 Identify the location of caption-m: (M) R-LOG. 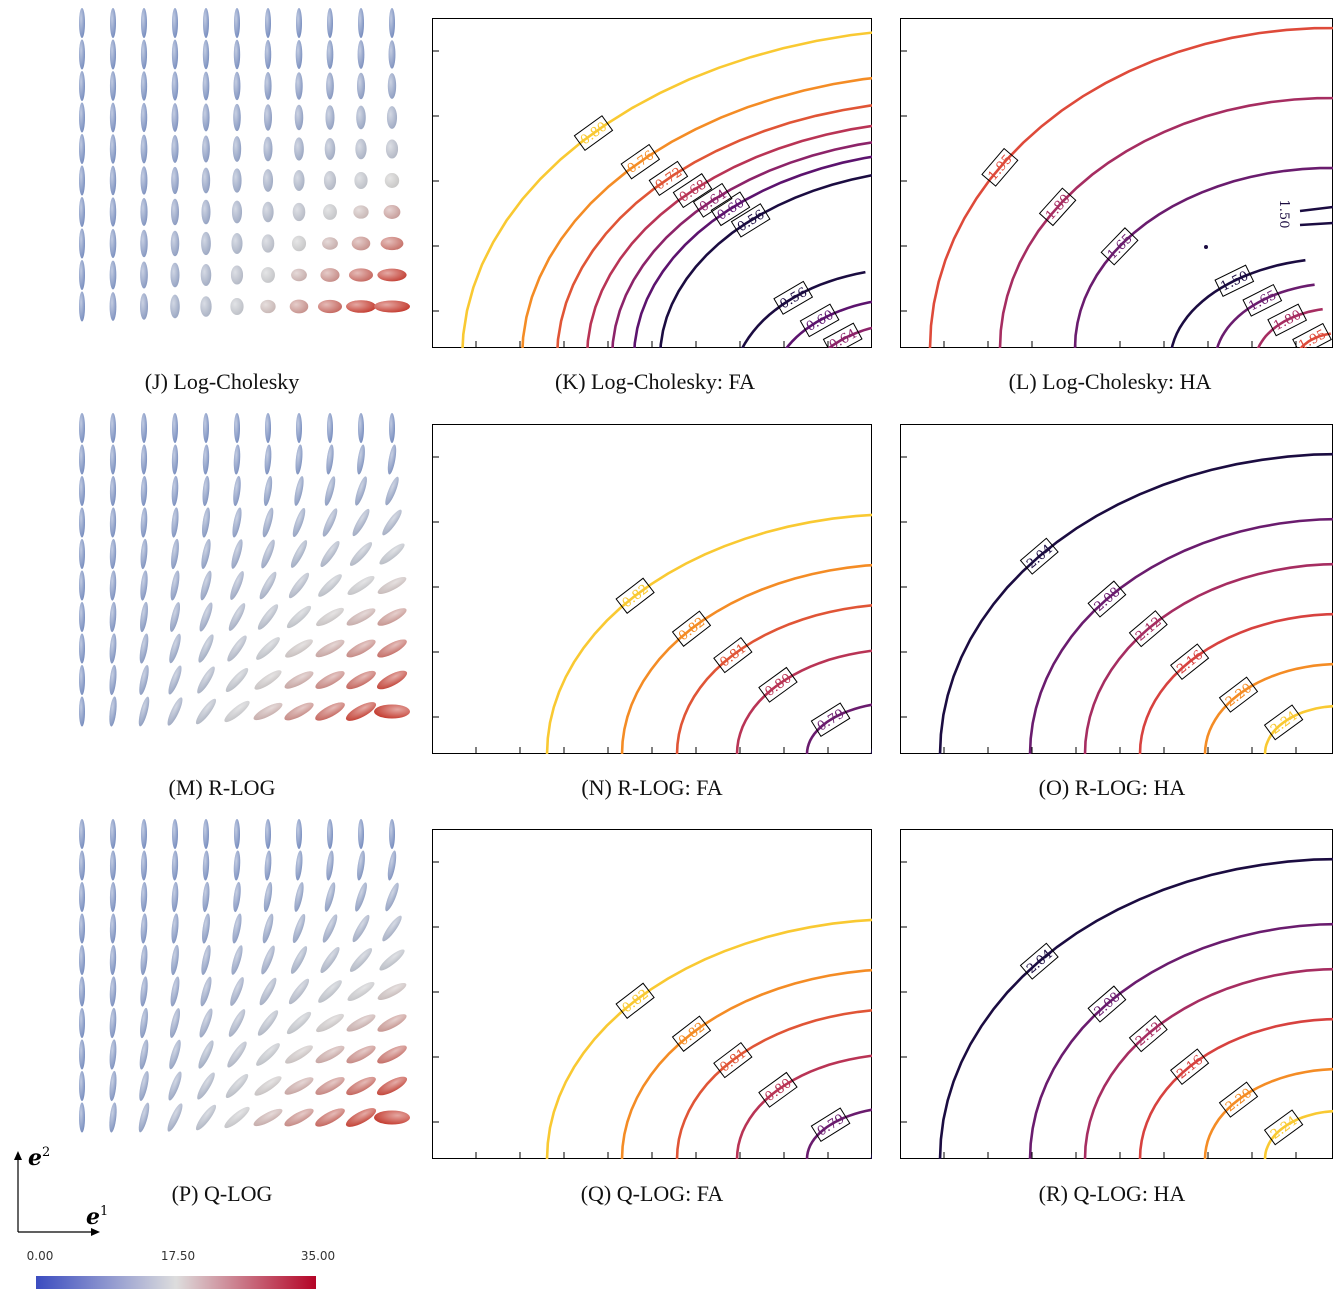
(222, 787).